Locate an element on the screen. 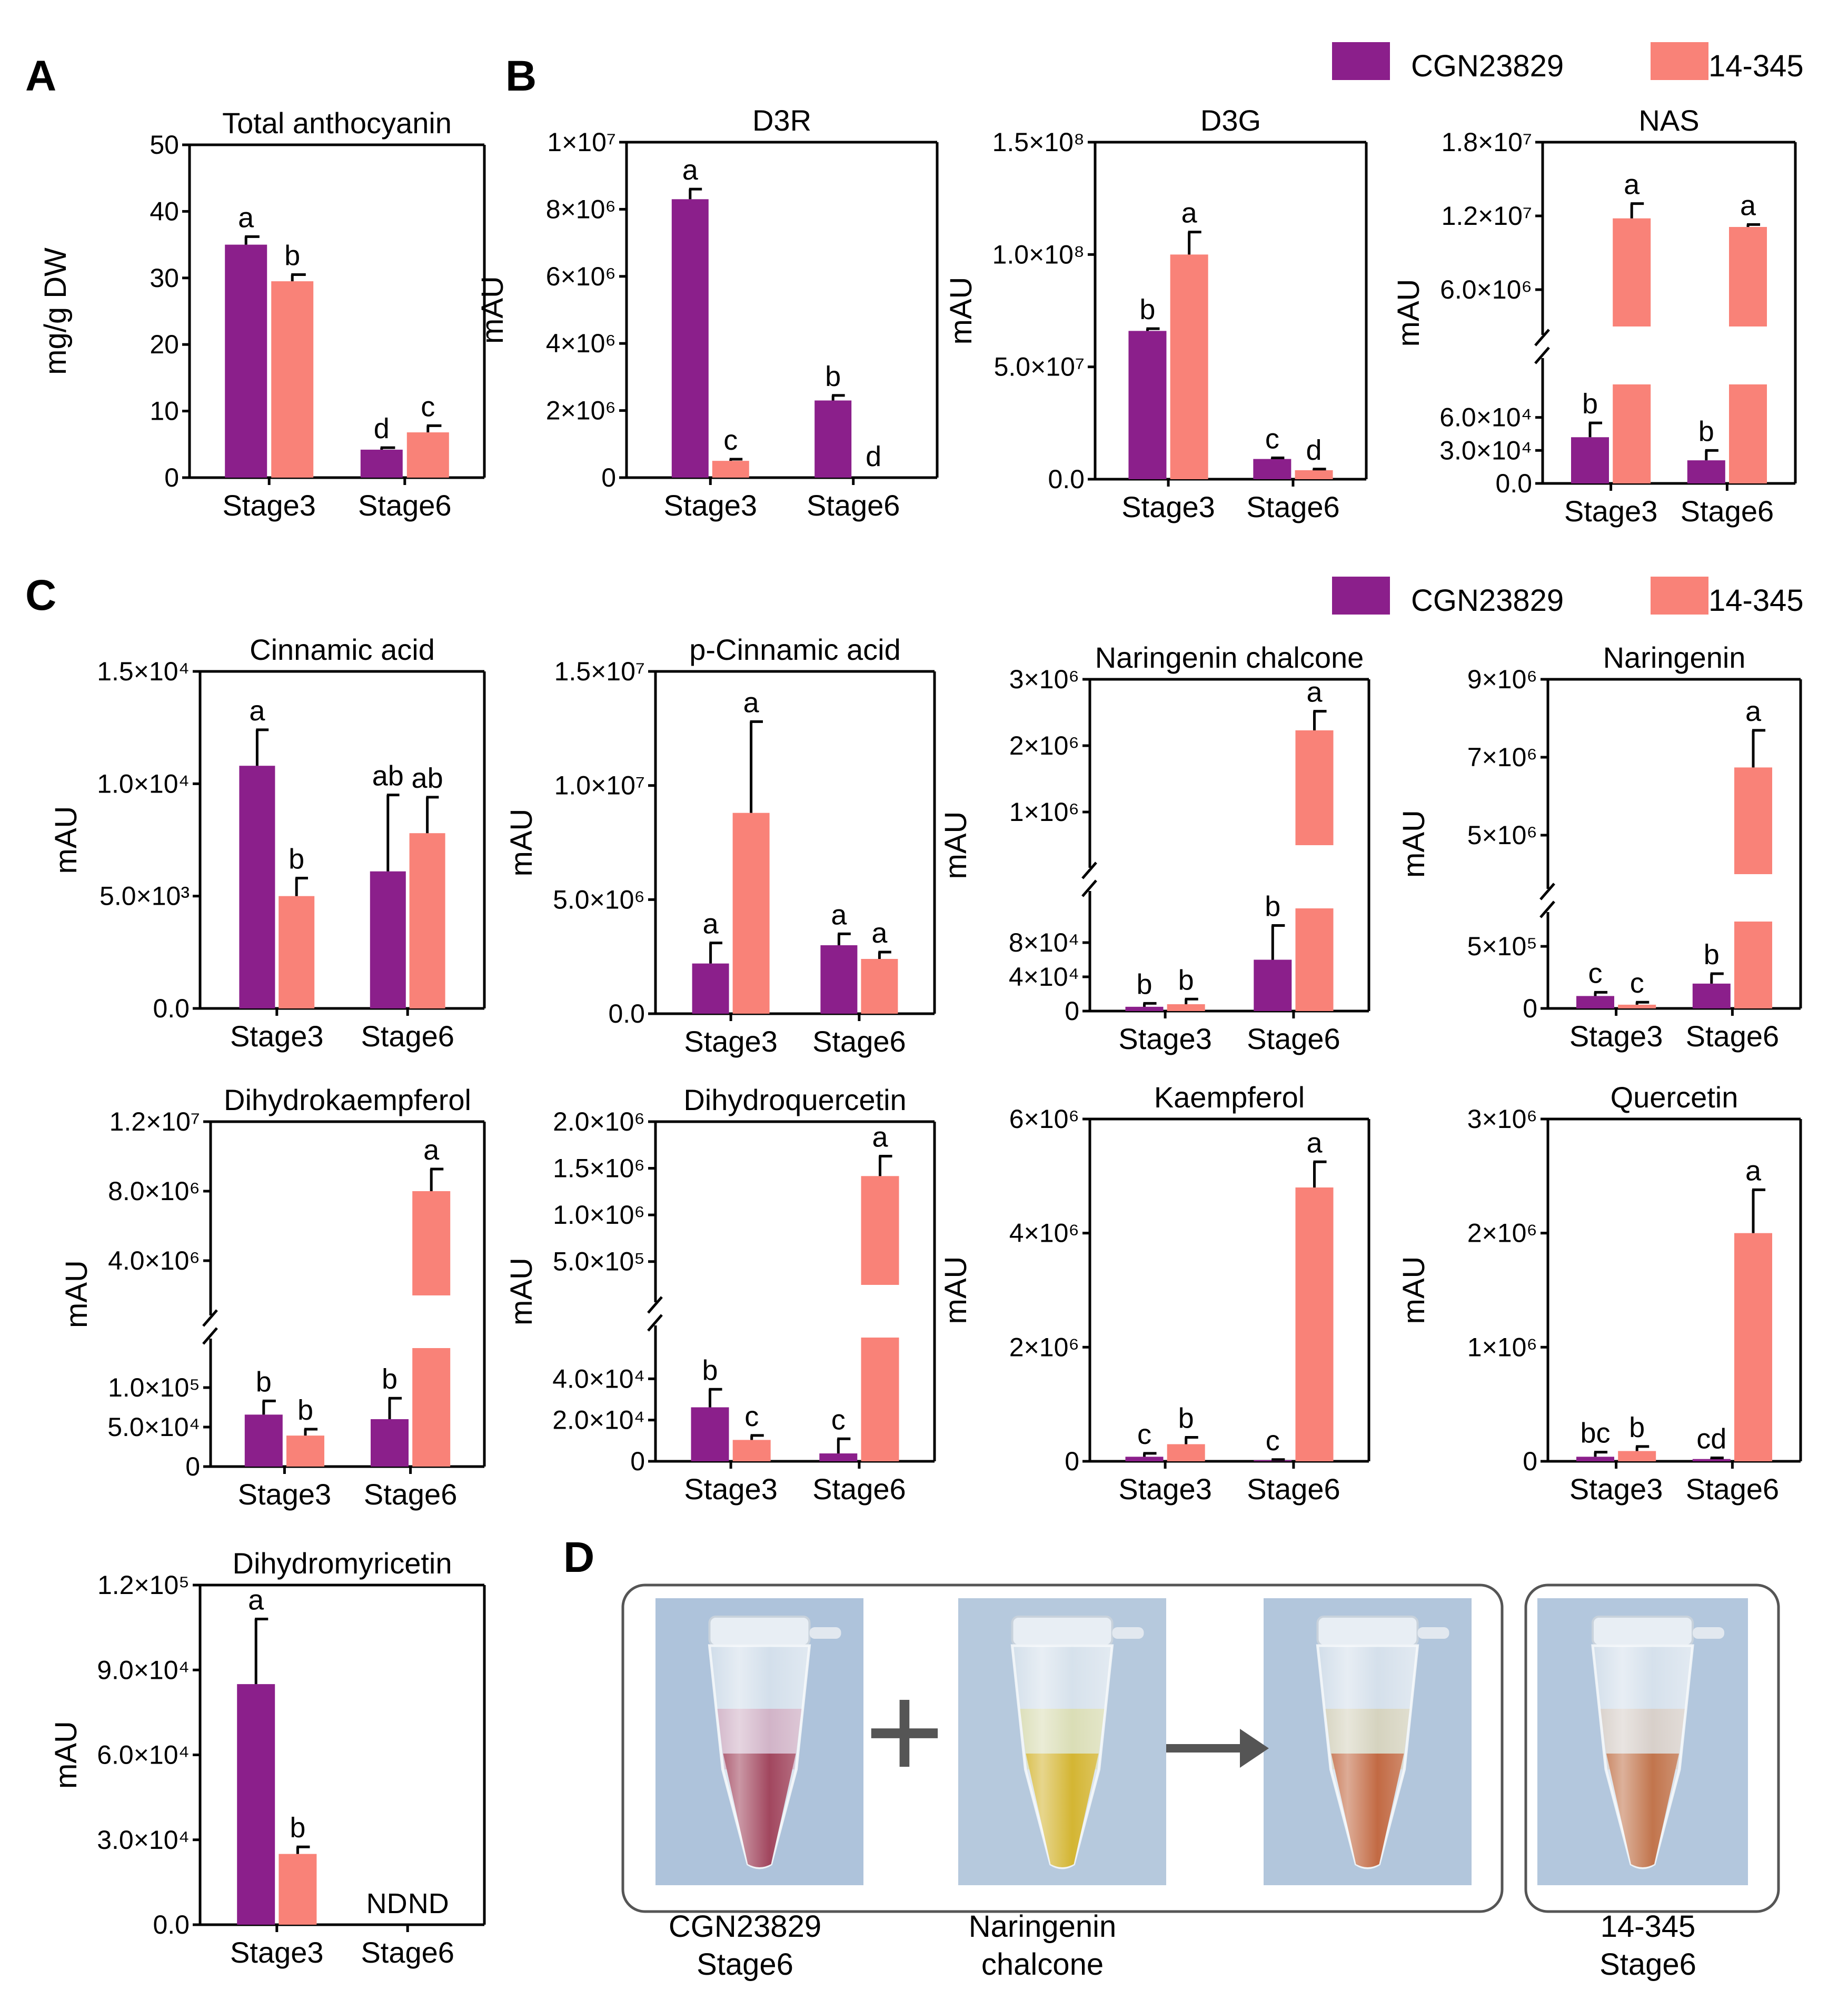  y-axis-title: mg/g DW is located at coordinates (55, 311).